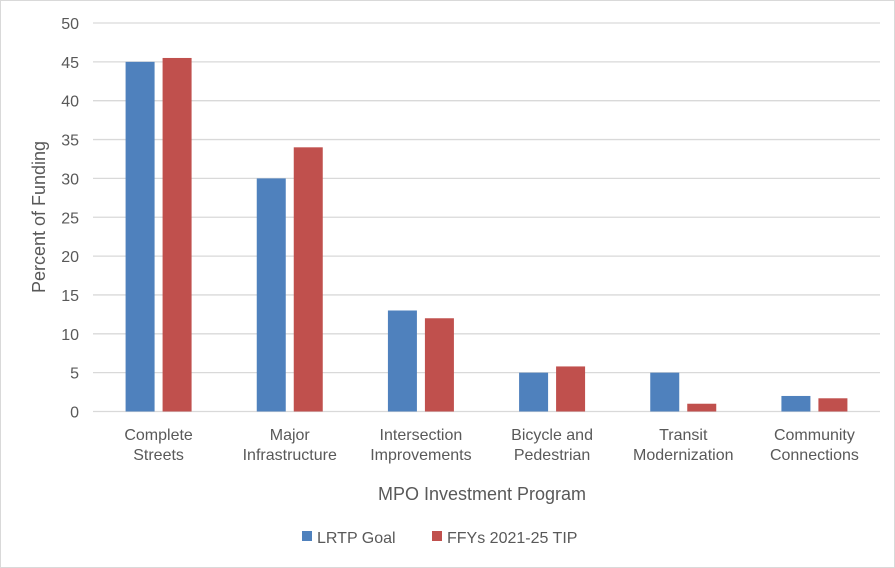 Image resolution: width=895 pixels, height=568 pixels. I want to click on legend-label: FFYs 2021-25 TIP, so click(512, 538).